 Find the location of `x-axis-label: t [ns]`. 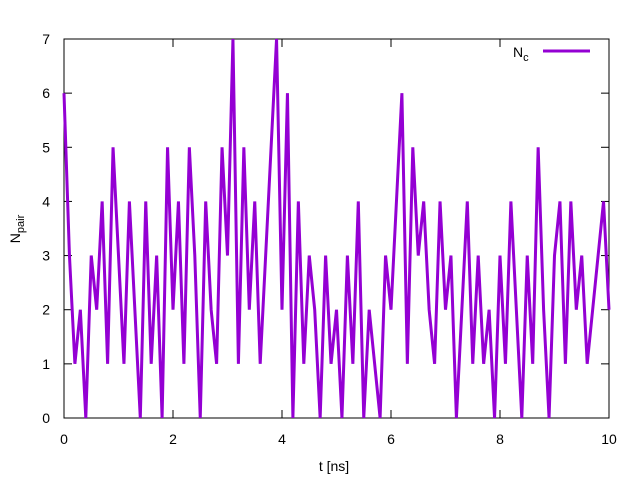

x-axis-label: t [ns] is located at coordinates (334, 466).